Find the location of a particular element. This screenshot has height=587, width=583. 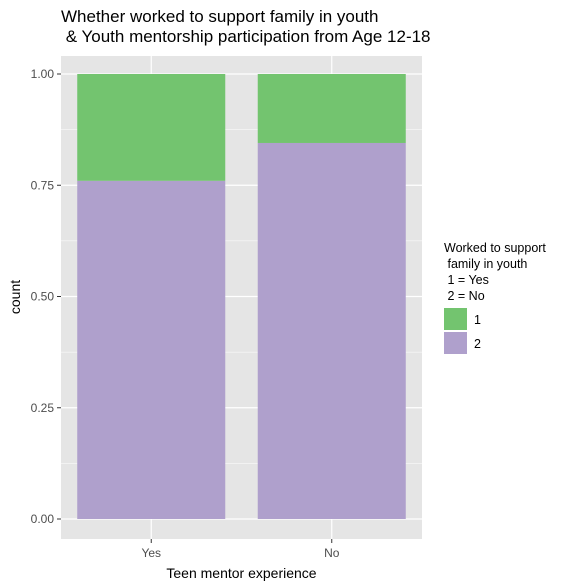

y-tick-label: 0.25 is located at coordinates (43, 408).